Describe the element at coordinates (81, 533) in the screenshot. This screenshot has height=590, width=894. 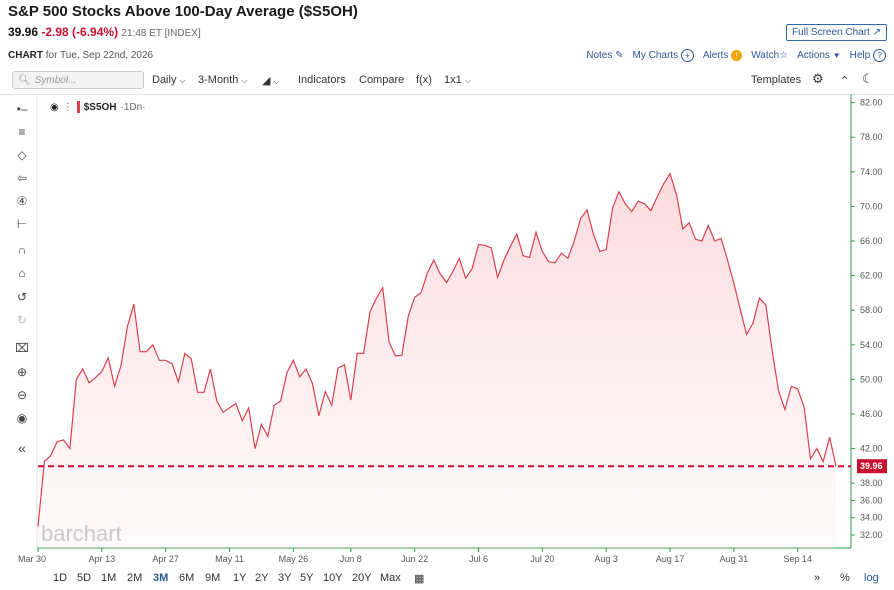
I see `barchart-watermark: barchart` at that location.